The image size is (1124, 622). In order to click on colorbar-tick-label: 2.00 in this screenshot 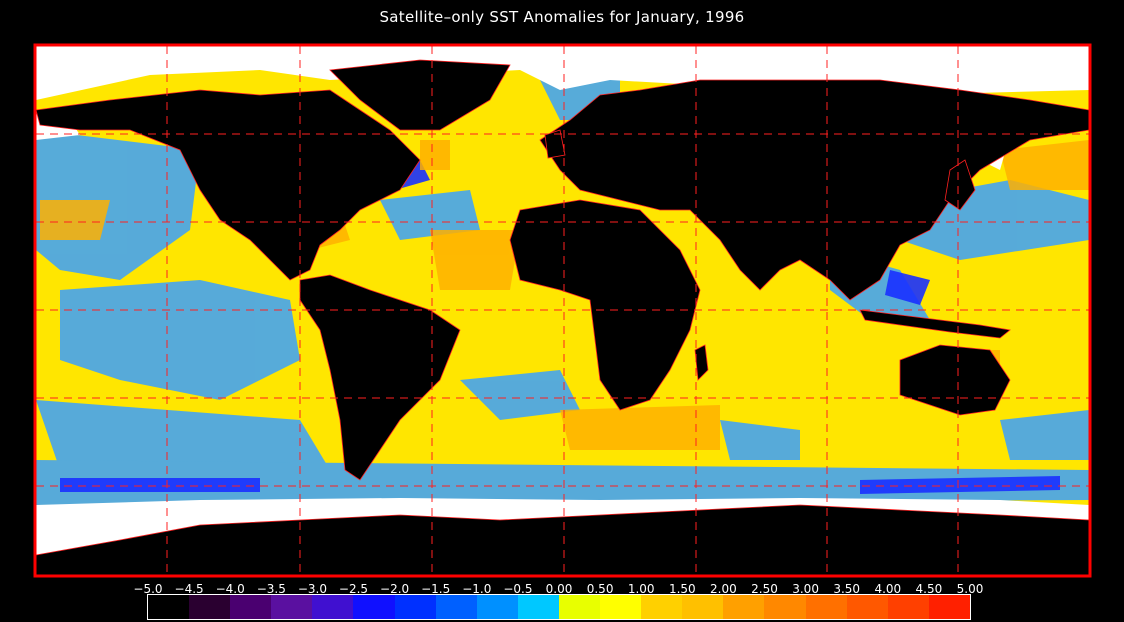, I will do `click(723, 589)`.